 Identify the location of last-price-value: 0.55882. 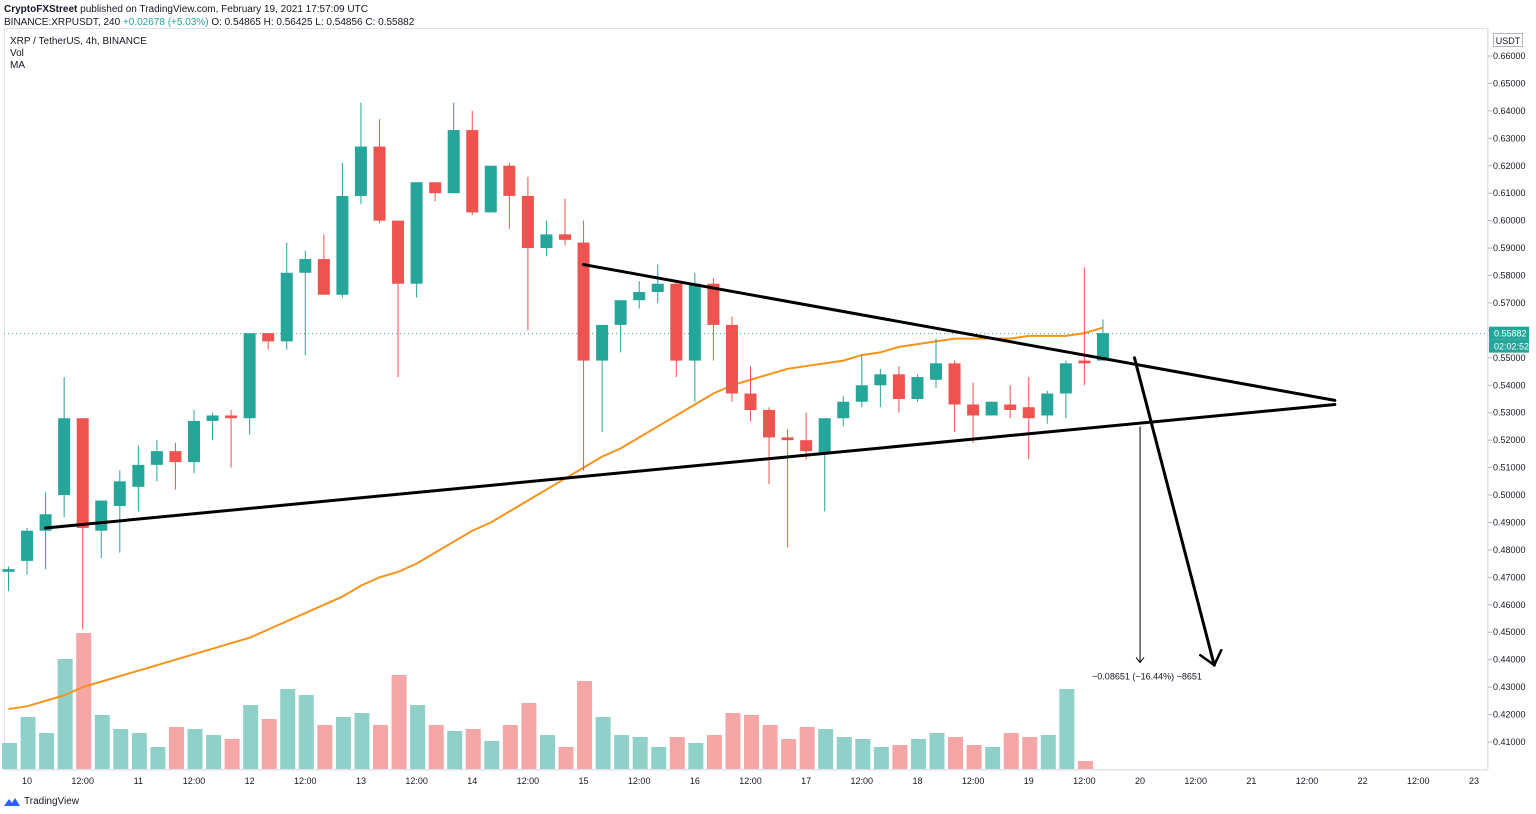
(1510, 334).